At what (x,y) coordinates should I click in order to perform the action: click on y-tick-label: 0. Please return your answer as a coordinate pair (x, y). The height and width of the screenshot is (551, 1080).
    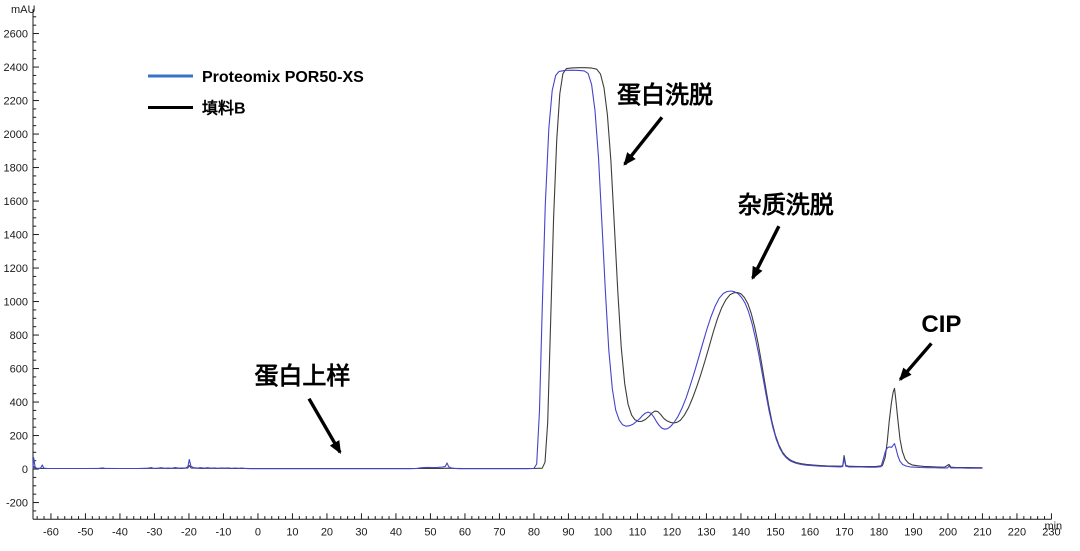
    Looking at the image, I should click on (25, 470).